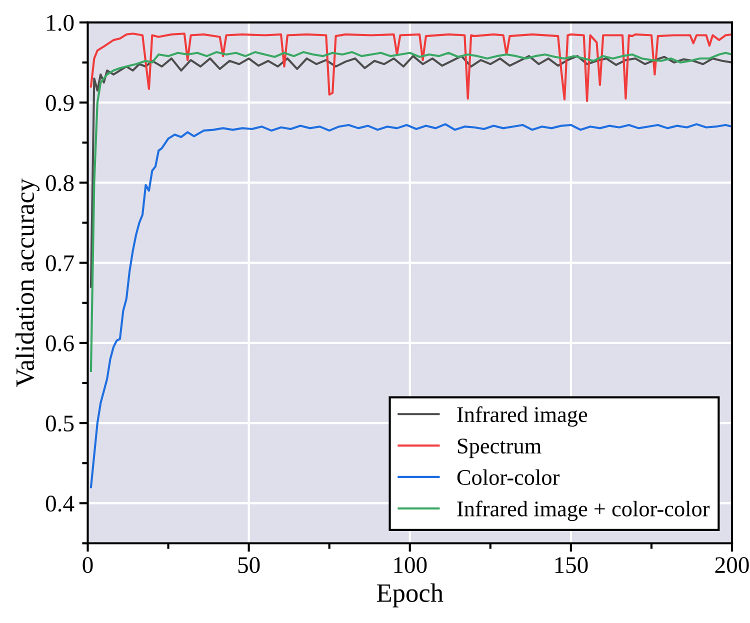  I want to click on line-series, so click(411, 67).